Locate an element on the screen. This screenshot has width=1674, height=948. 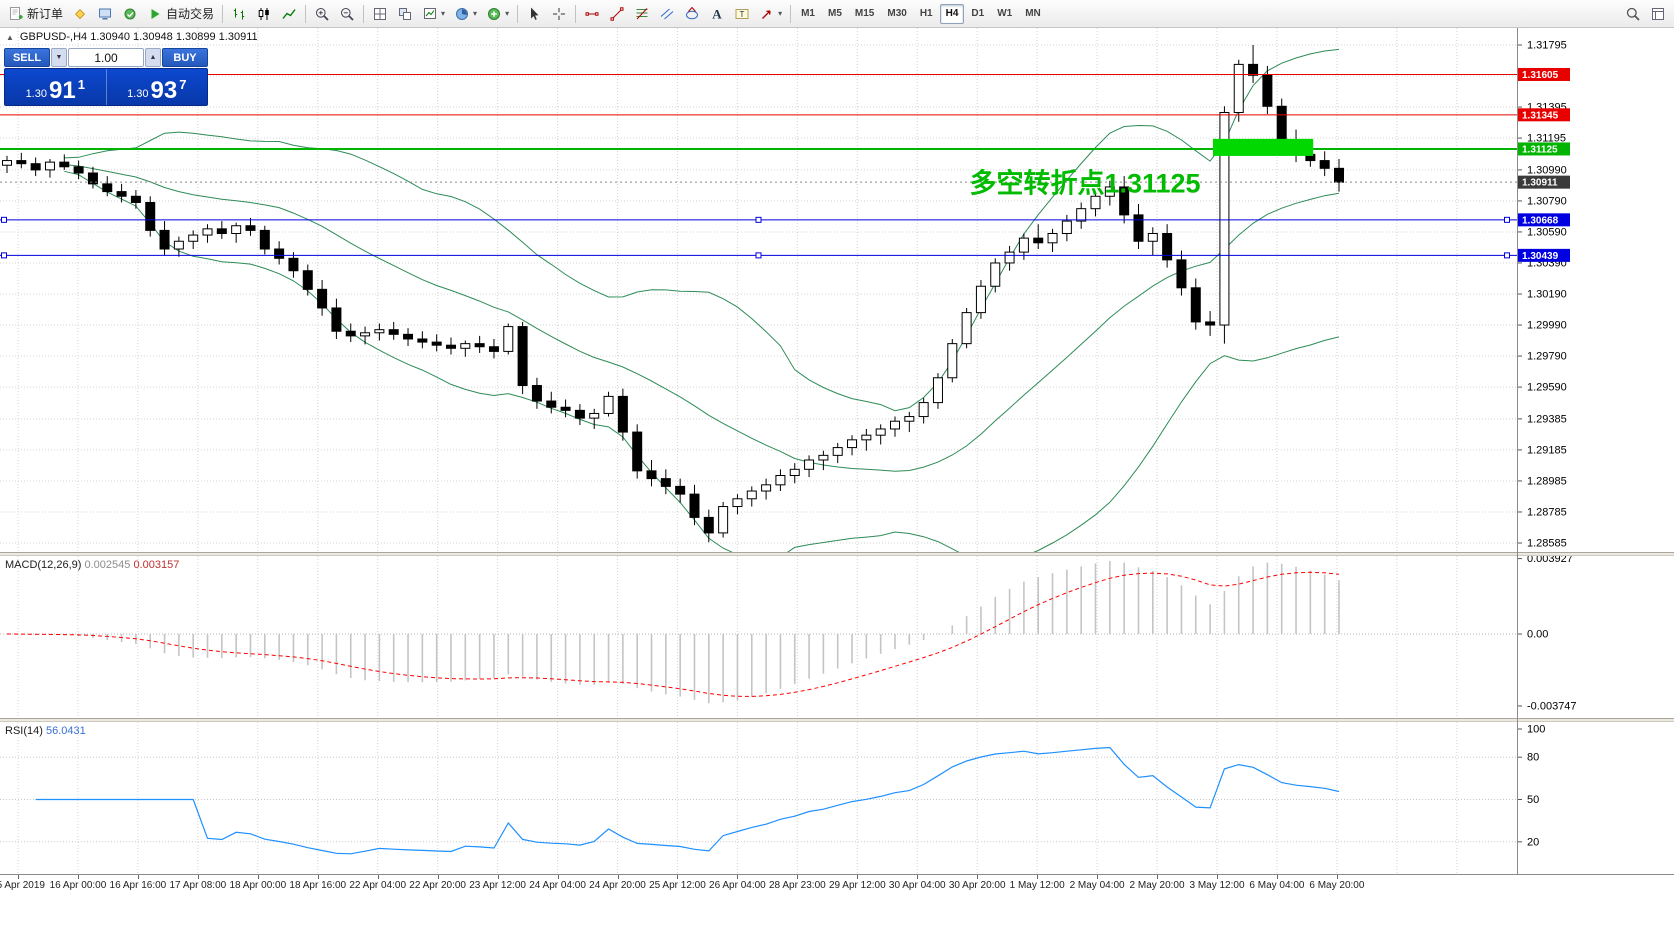
fibonacci-button is located at coordinates (642, 14).